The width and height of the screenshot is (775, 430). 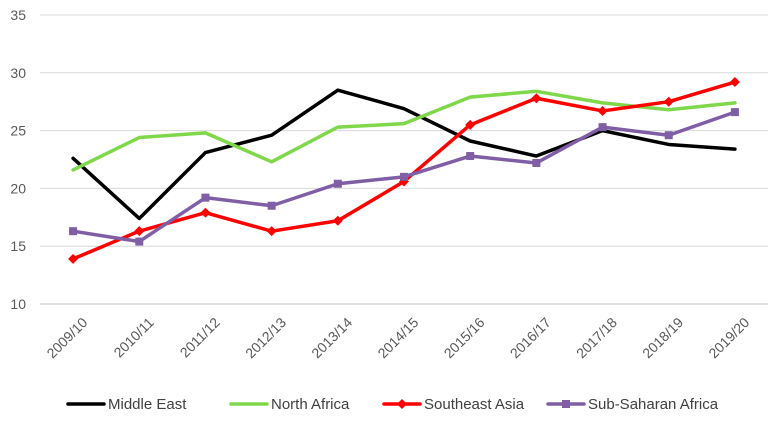 I want to click on y-tick-label: 10, so click(x=18, y=304).